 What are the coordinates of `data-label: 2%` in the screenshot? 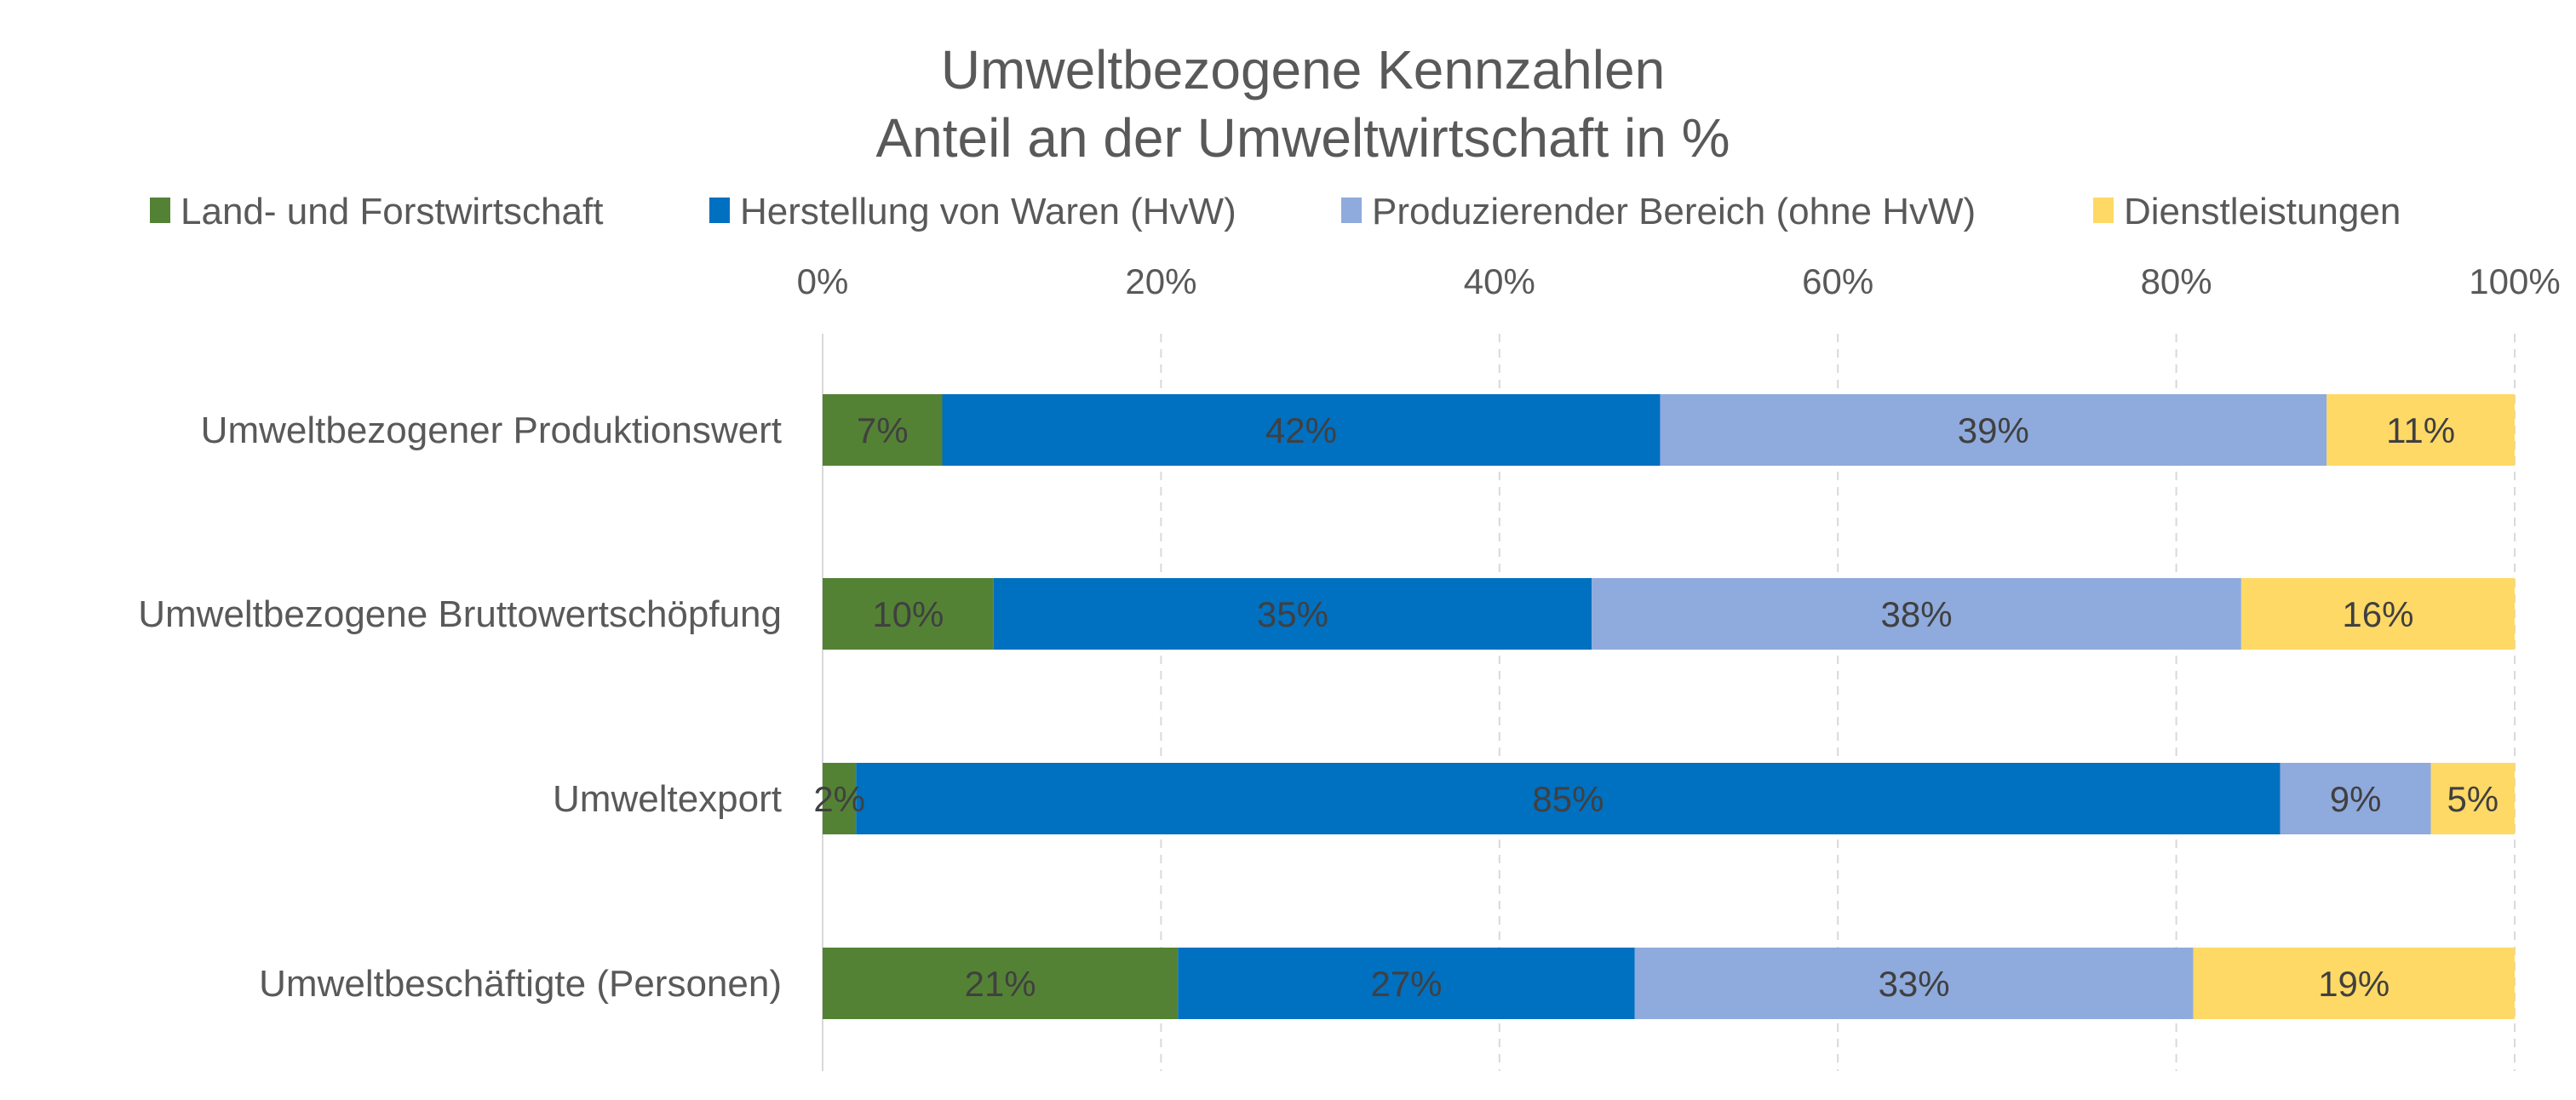 It's located at (839, 799).